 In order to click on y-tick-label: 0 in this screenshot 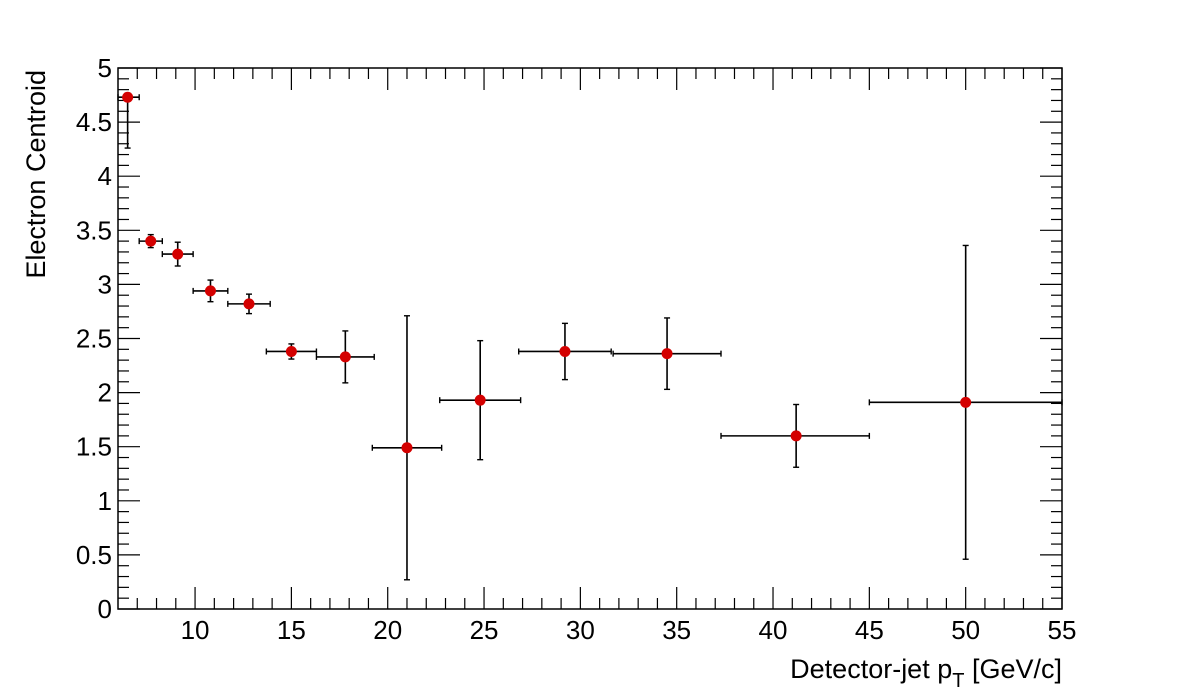, I will do `click(105, 609)`.